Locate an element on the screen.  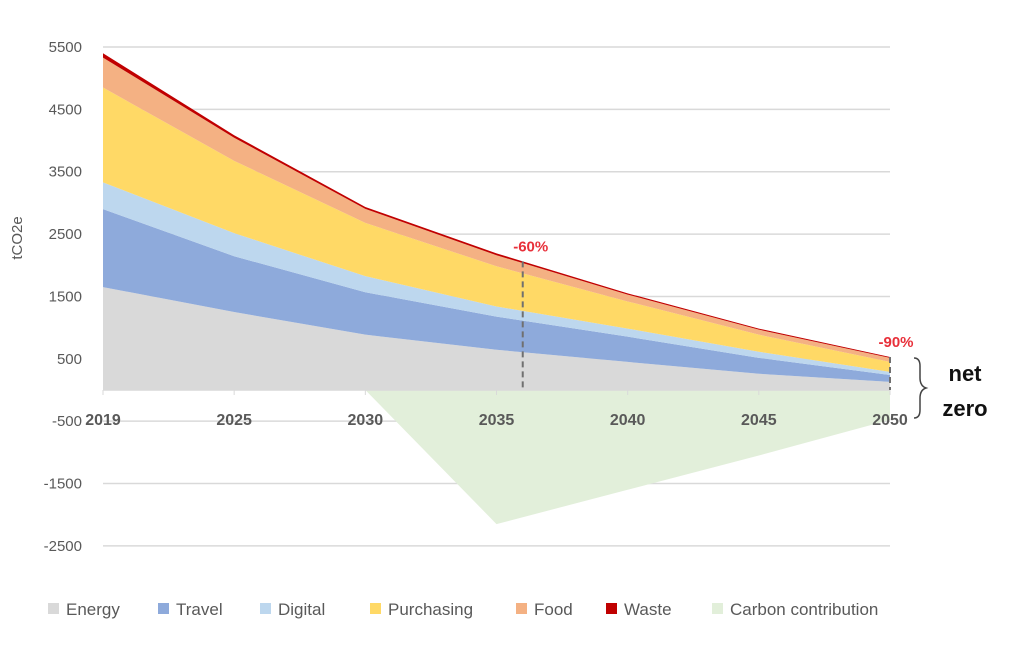
y-tick-label: -1500 is located at coordinates (63, 484).